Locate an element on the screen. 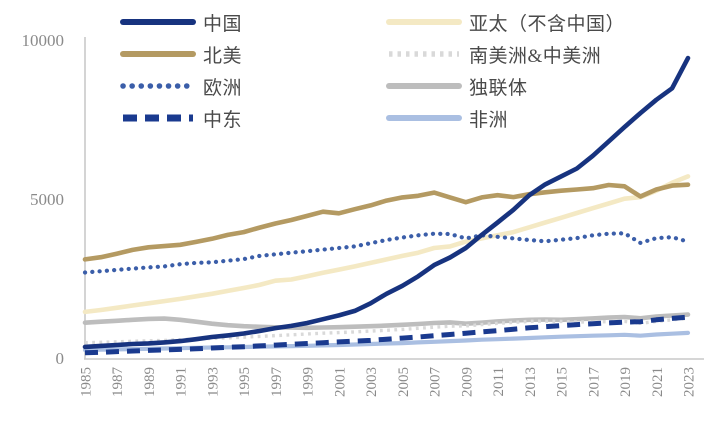 The image size is (720, 433). legend-item-north-america: 北美 is located at coordinates (181, 54).